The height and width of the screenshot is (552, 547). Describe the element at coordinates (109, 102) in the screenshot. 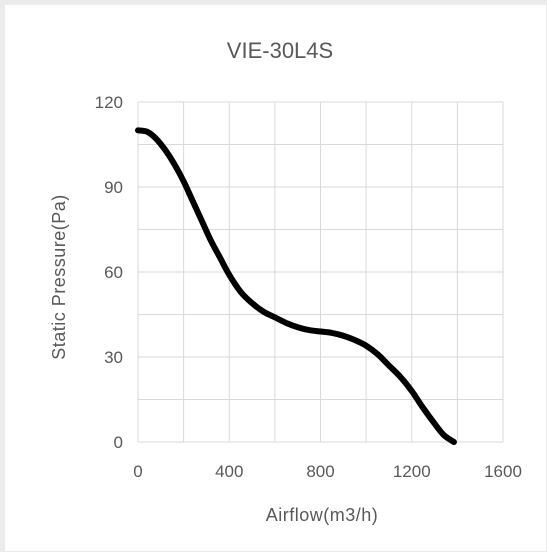

I see `y-tick-label: 120` at that location.